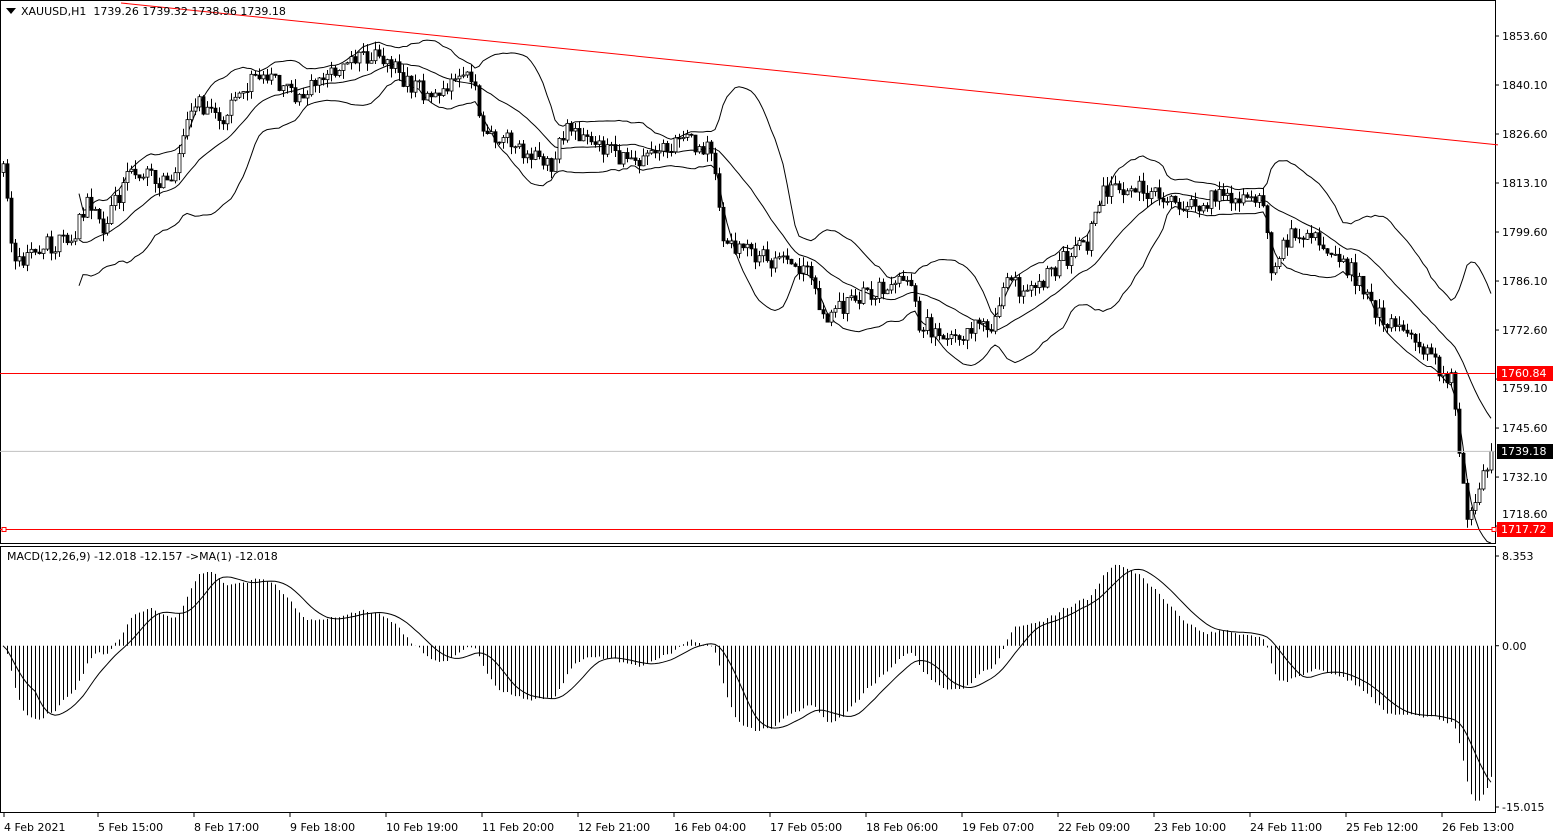 This screenshot has width=1560, height=840. I want to click on level-price-tag: 1760.84, so click(1525, 373).